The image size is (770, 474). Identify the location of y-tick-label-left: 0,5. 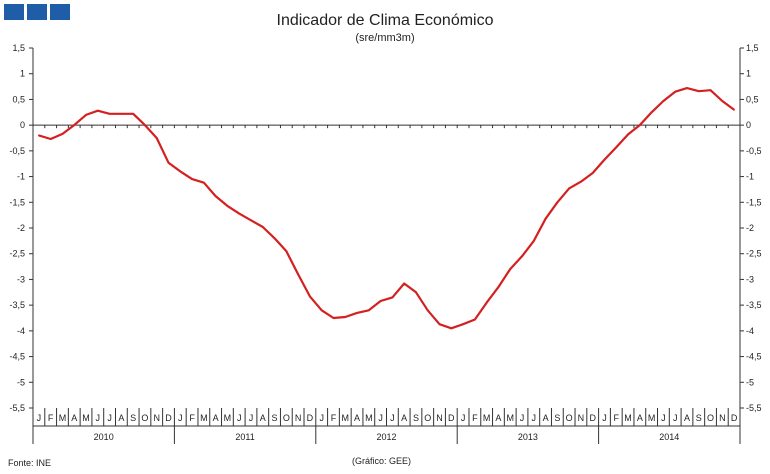
(18, 99).